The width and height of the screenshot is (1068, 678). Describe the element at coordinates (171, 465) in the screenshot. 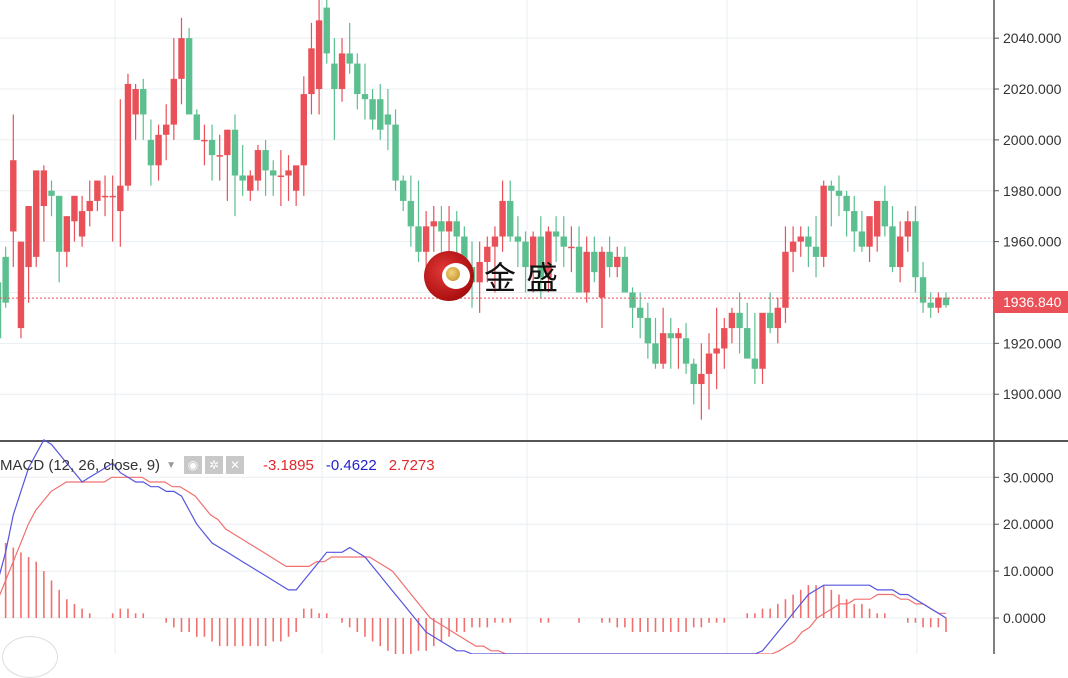

I see `chevron-down-icon: ▼` at that location.